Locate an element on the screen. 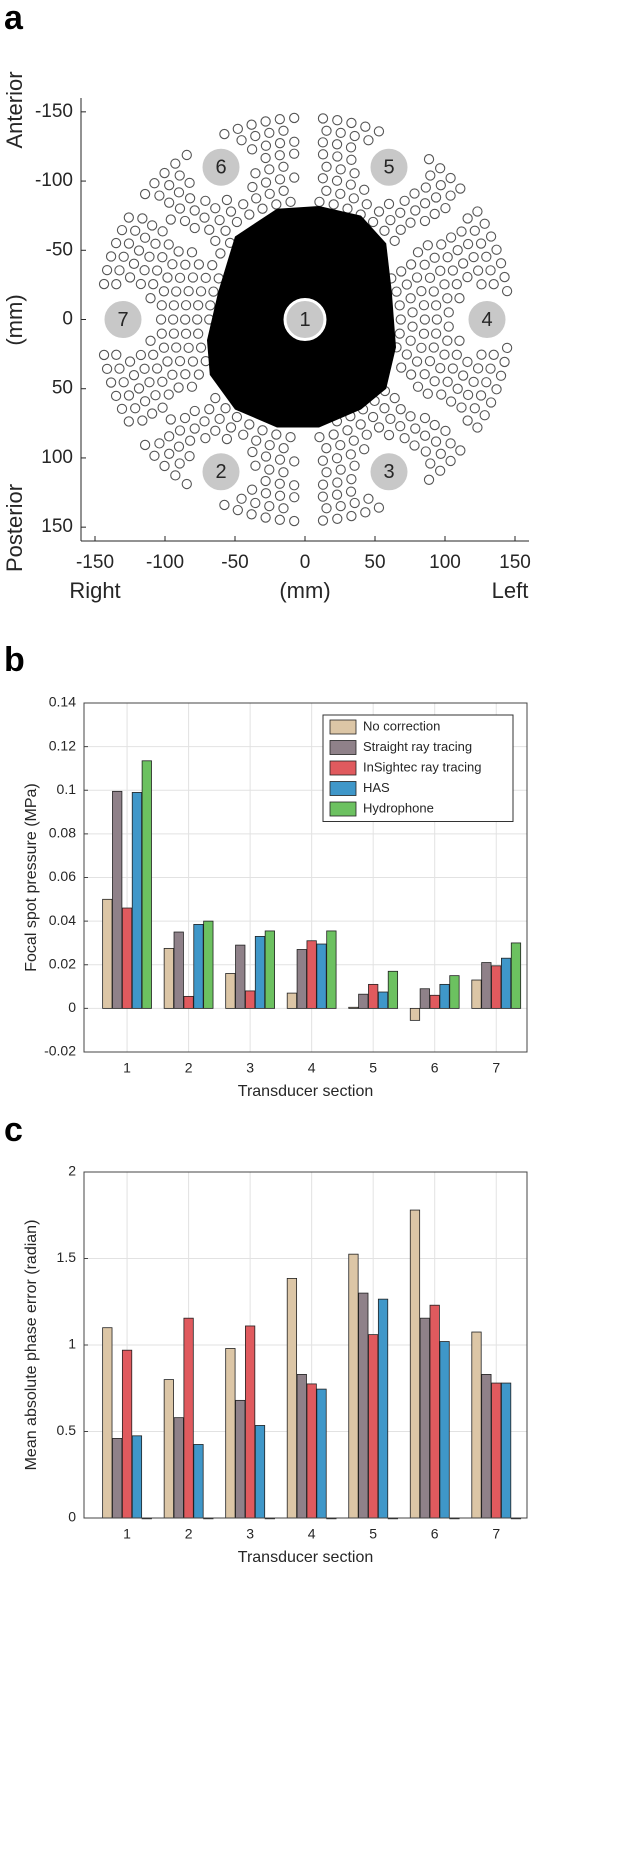 This screenshot has width=637, height=1867. x-tick-label: 100 is located at coordinates (445, 562).